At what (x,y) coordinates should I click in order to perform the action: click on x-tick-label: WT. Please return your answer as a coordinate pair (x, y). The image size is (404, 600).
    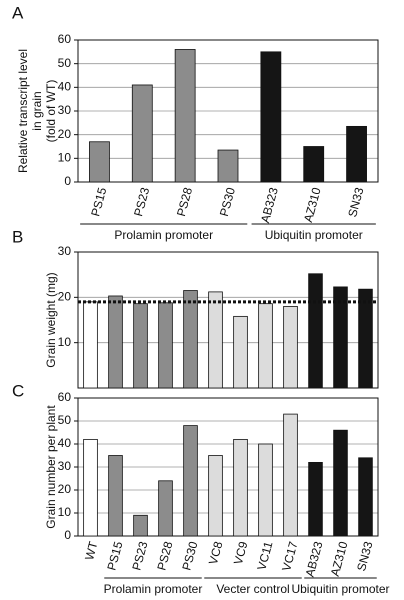
    Looking at the image, I should click on (91, 550).